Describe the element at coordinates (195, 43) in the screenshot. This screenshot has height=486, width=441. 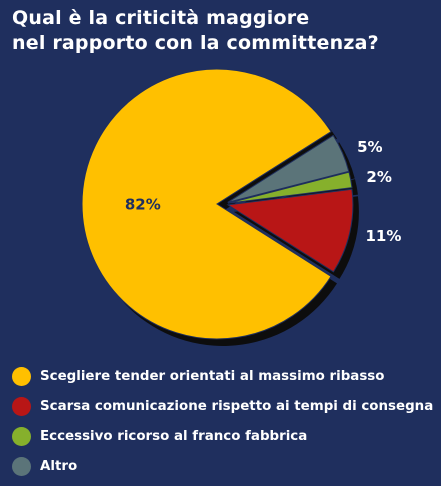
I see `chart-title-line-2: nel rapporto con la committenza?` at that location.